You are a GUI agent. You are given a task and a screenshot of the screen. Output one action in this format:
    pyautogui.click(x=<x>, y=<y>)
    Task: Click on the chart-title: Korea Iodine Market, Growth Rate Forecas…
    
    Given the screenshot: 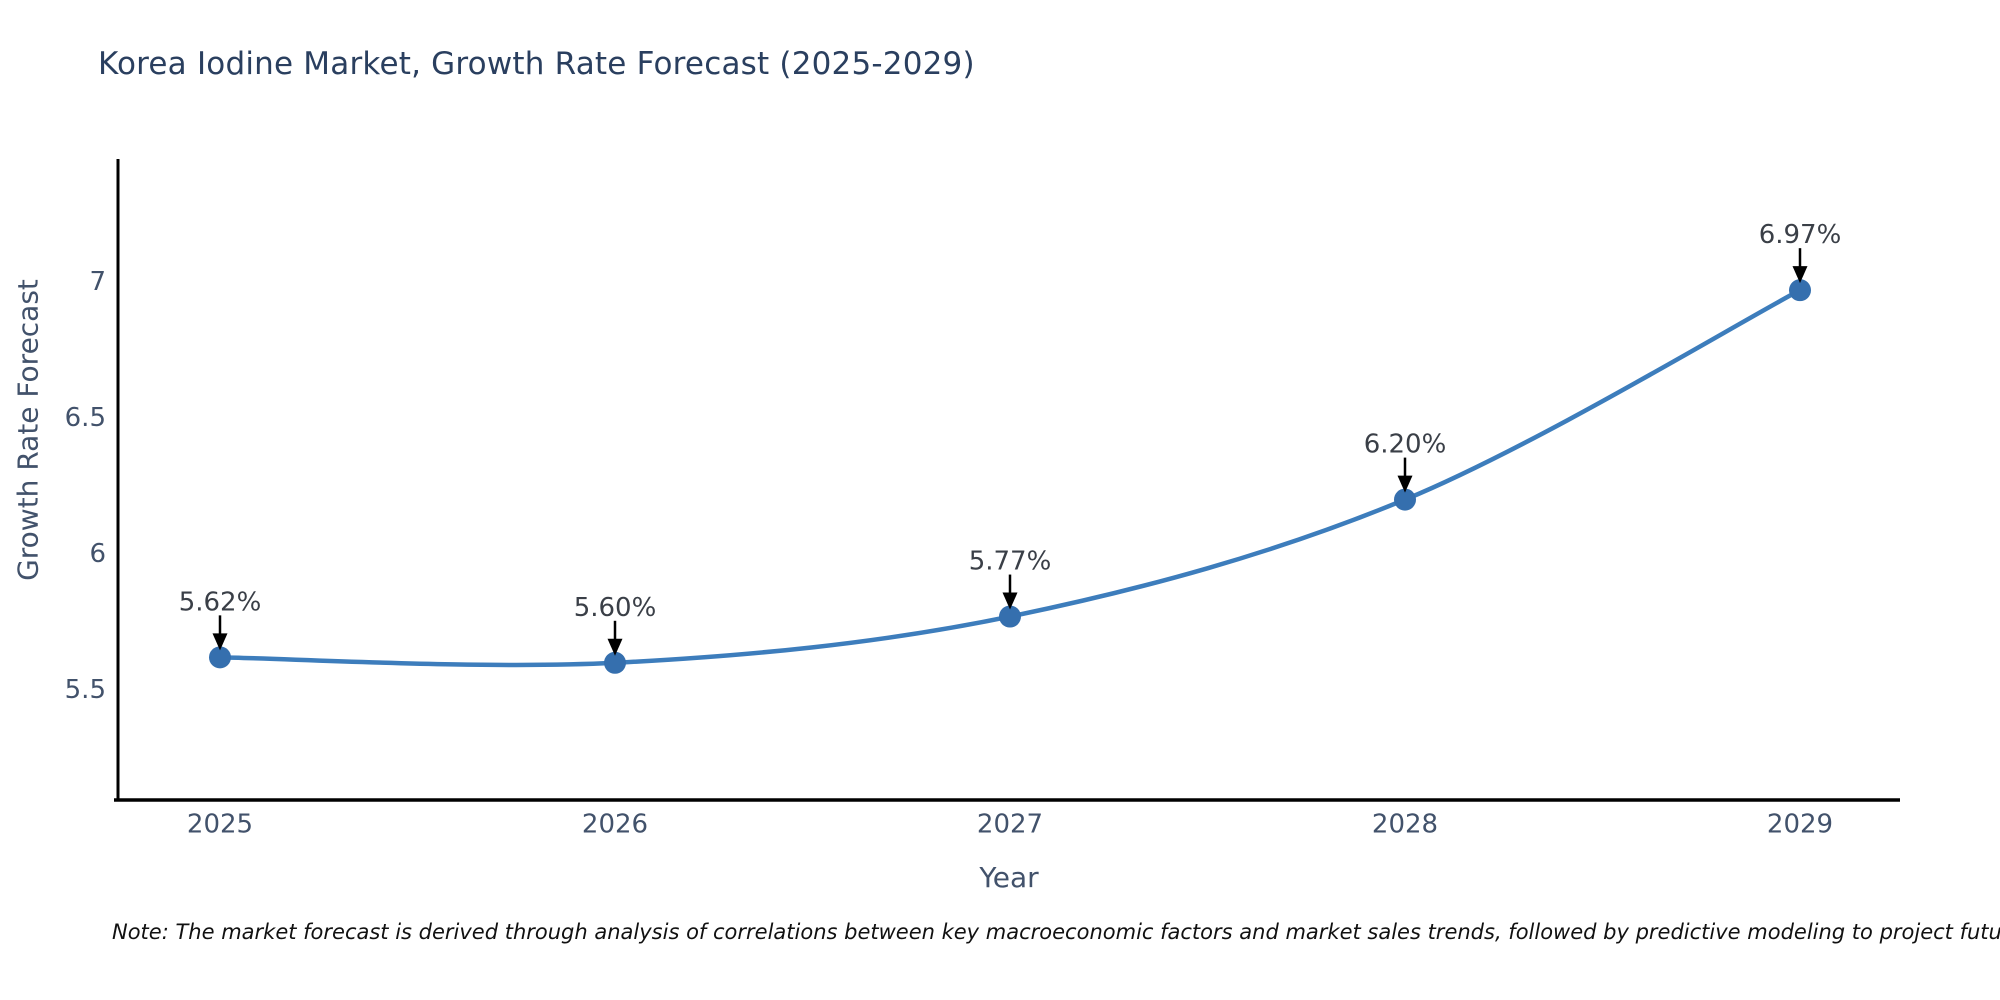 What is the action you would take?
    pyautogui.click(x=536, y=64)
    